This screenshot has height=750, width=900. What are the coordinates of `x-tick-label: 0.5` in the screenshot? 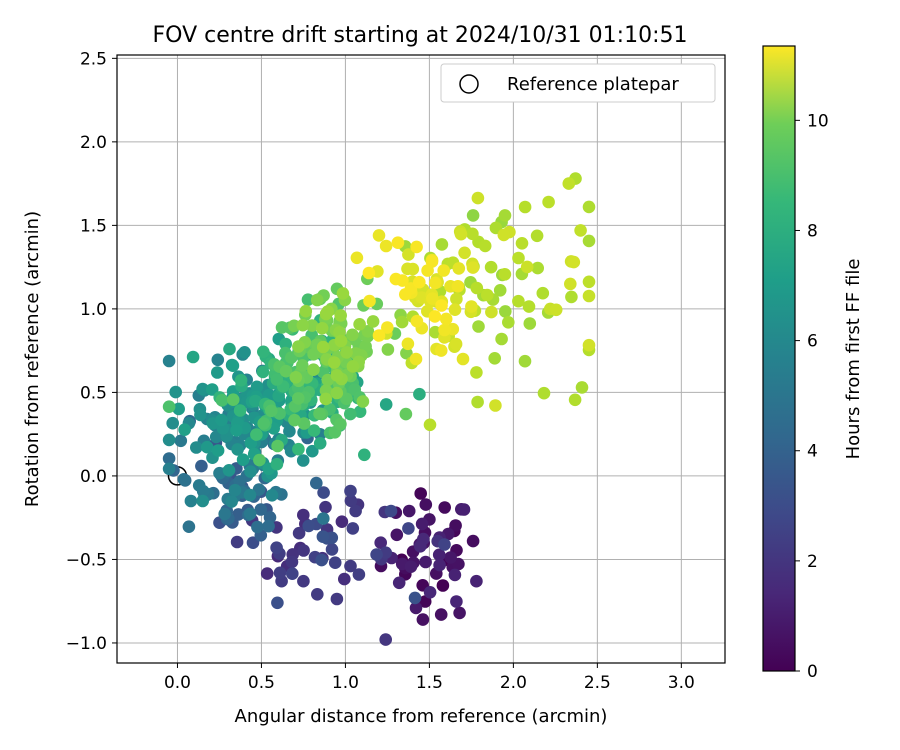 It's located at (261, 683).